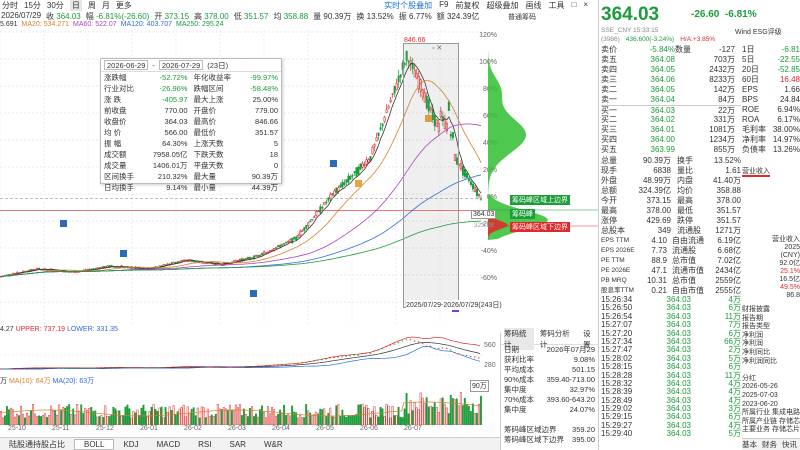 The height and width of the screenshot is (450, 800). Describe the element at coordinates (168, 444) in the screenshot. I see `tab-macd: MACD` at that location.